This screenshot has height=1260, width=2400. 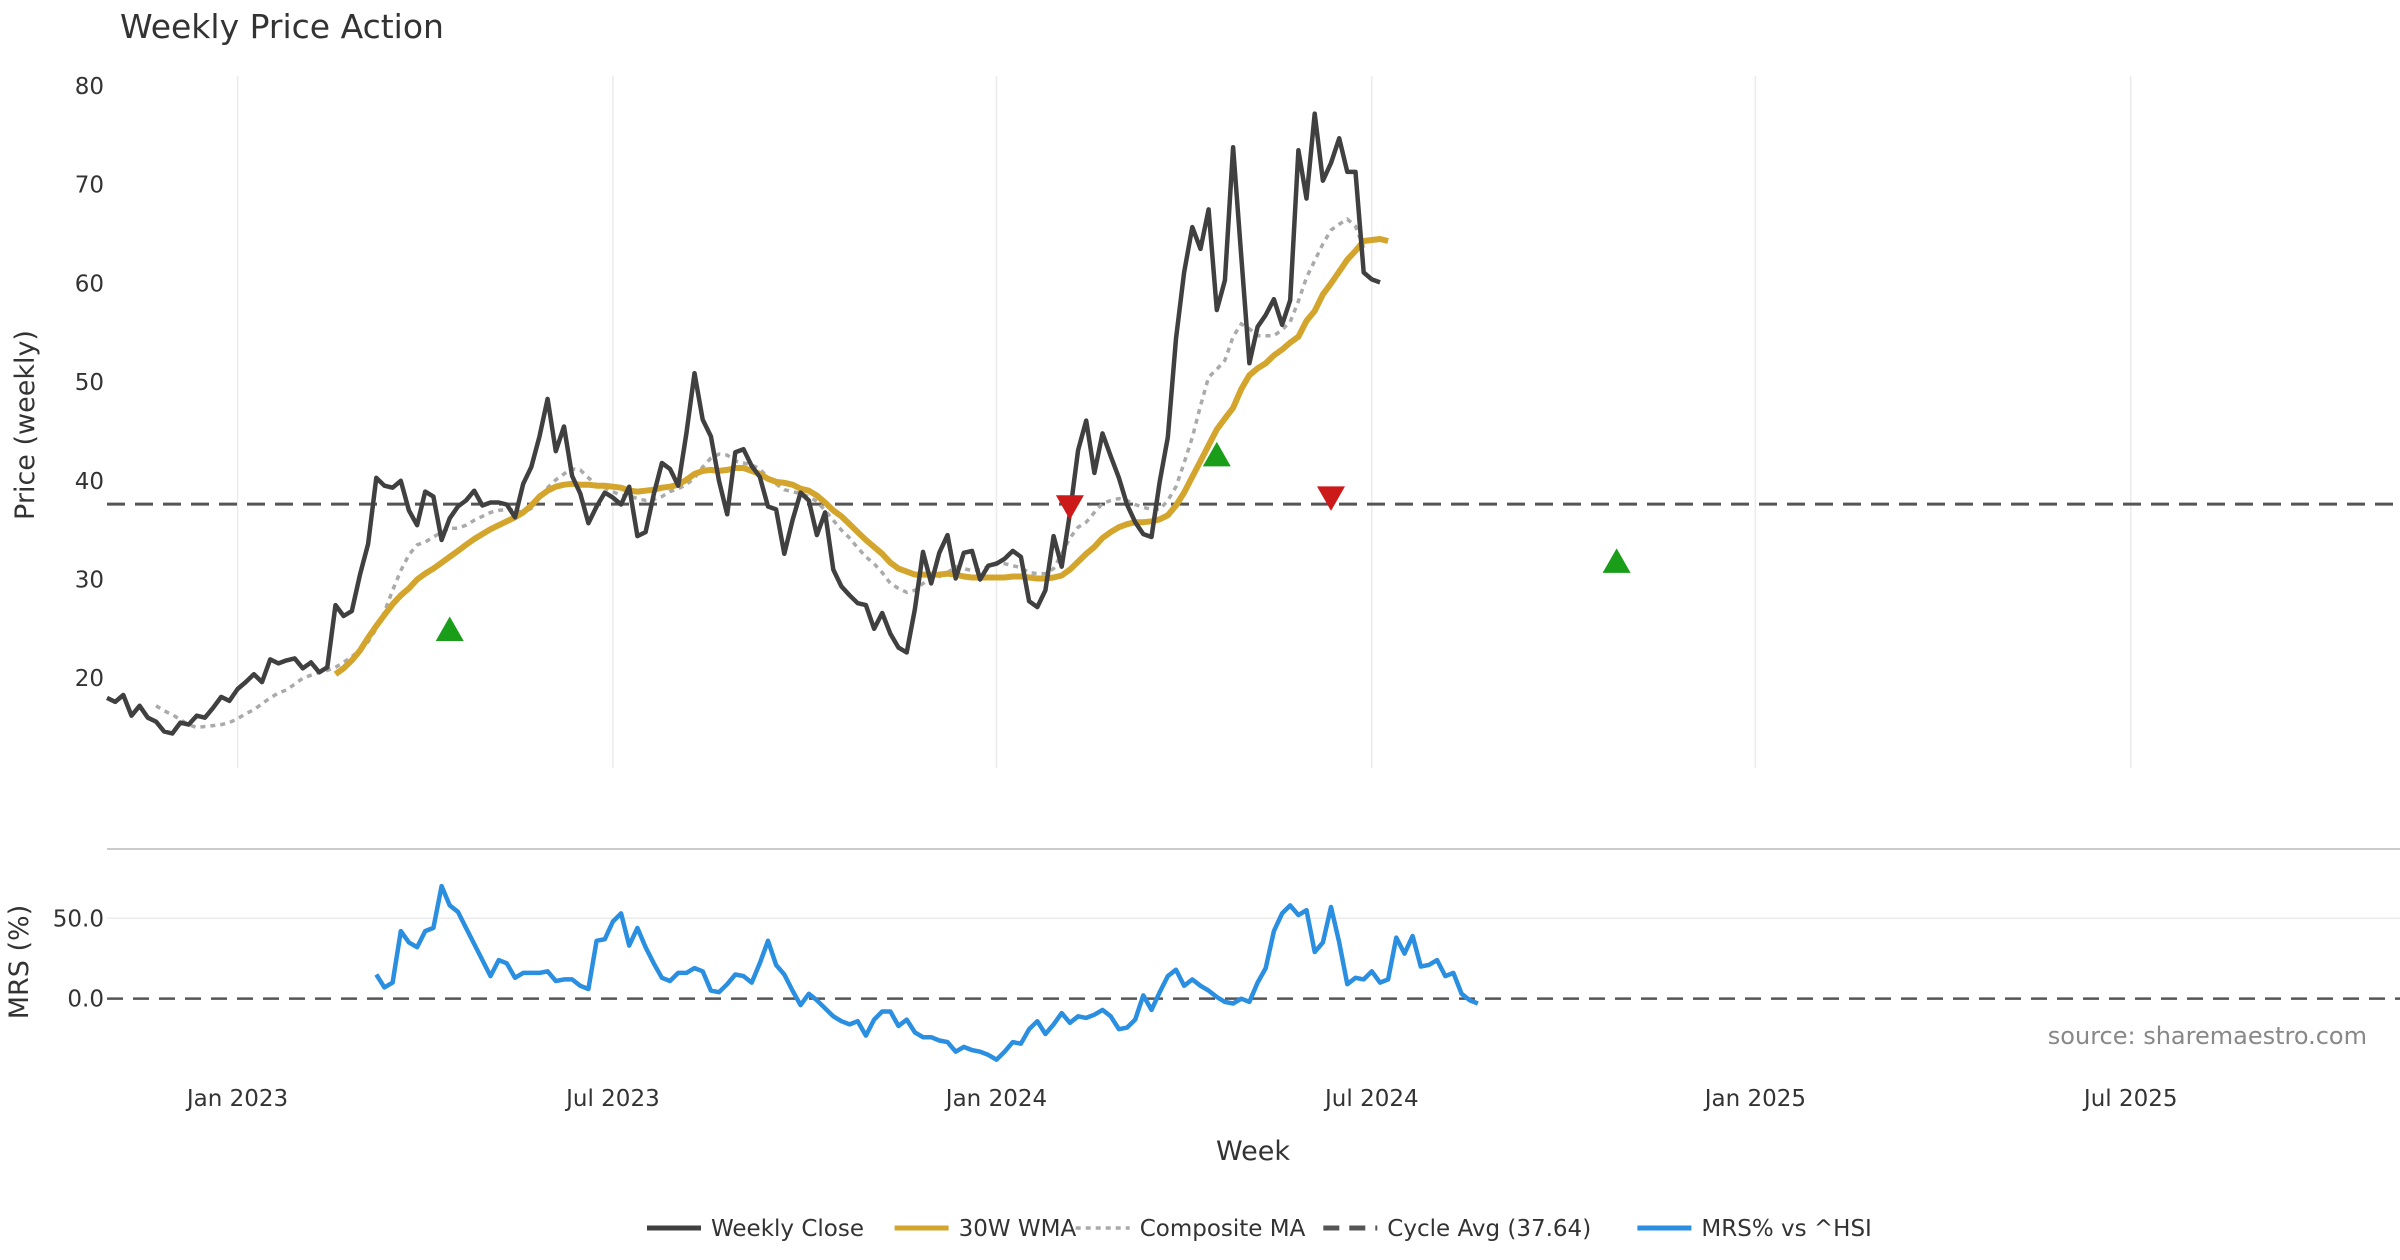 What do you see at coordinates (85, 1000) in the screenshot?
I see `mrs-y-tick-0: 0.0` at bounding box center [85, 1000].